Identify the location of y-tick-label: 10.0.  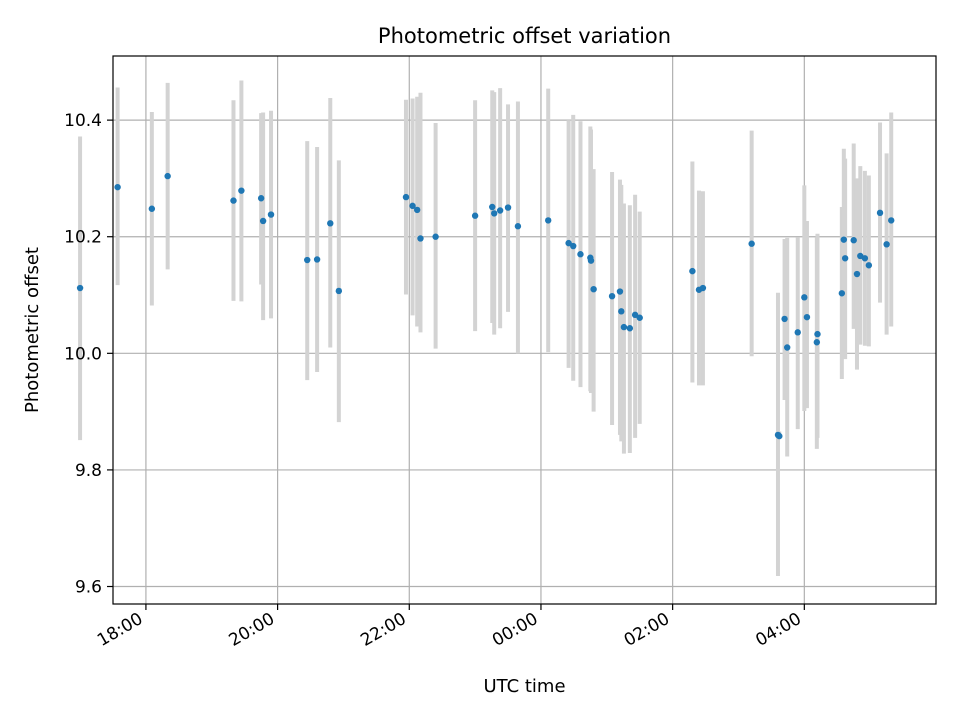
(83, 354).